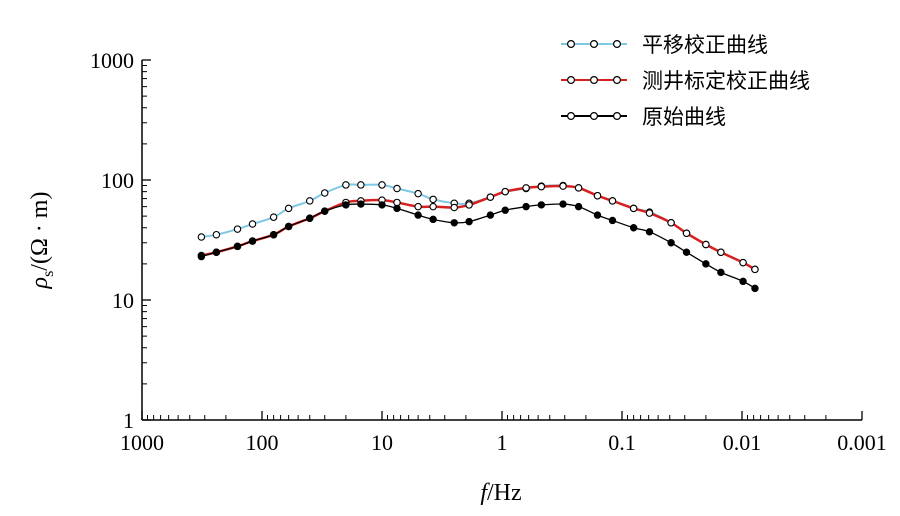  I want to click on legend-entry-3: 原始曲线, so click(643, 117).